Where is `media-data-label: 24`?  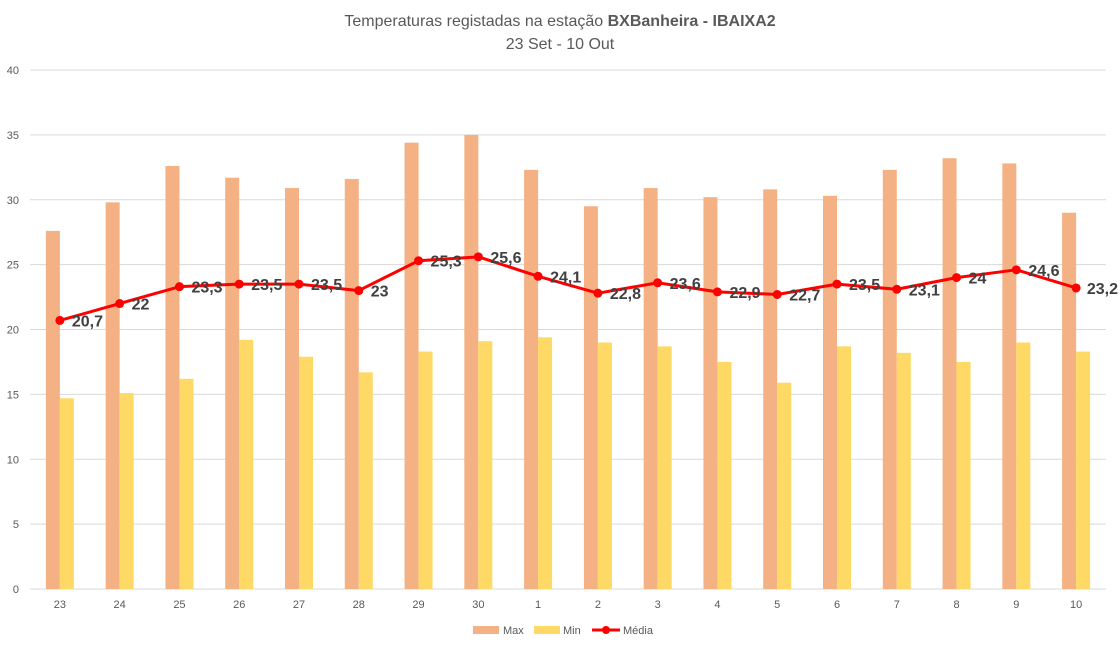 media-data-label: 24 is located at coordinates (978, 279).